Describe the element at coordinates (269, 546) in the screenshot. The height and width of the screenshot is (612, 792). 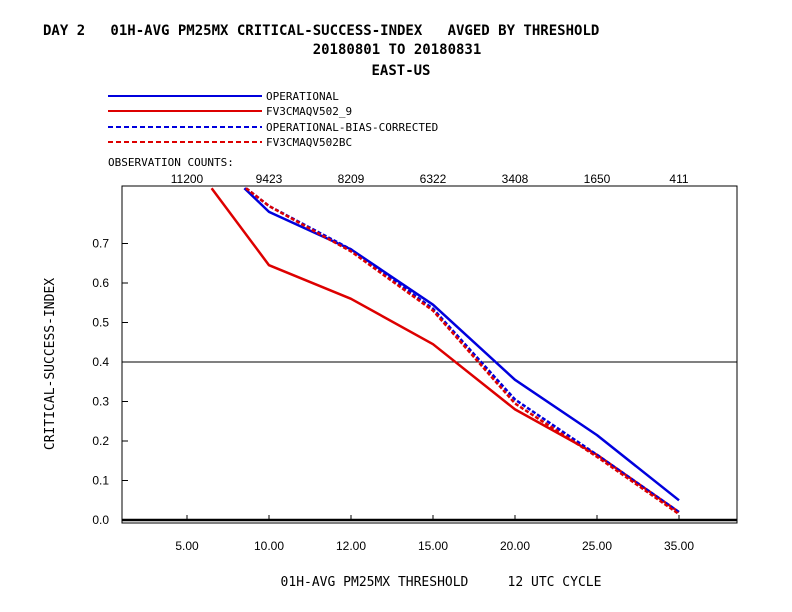
I see `x-tick-label: 10.00` at that location.